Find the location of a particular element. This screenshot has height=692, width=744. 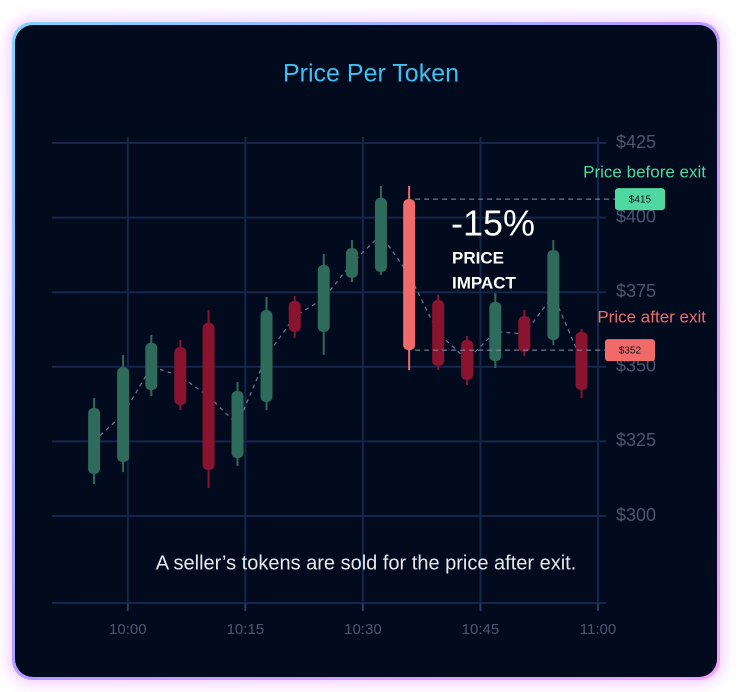

impact-value: -15% is located at coordinates (493, 223).